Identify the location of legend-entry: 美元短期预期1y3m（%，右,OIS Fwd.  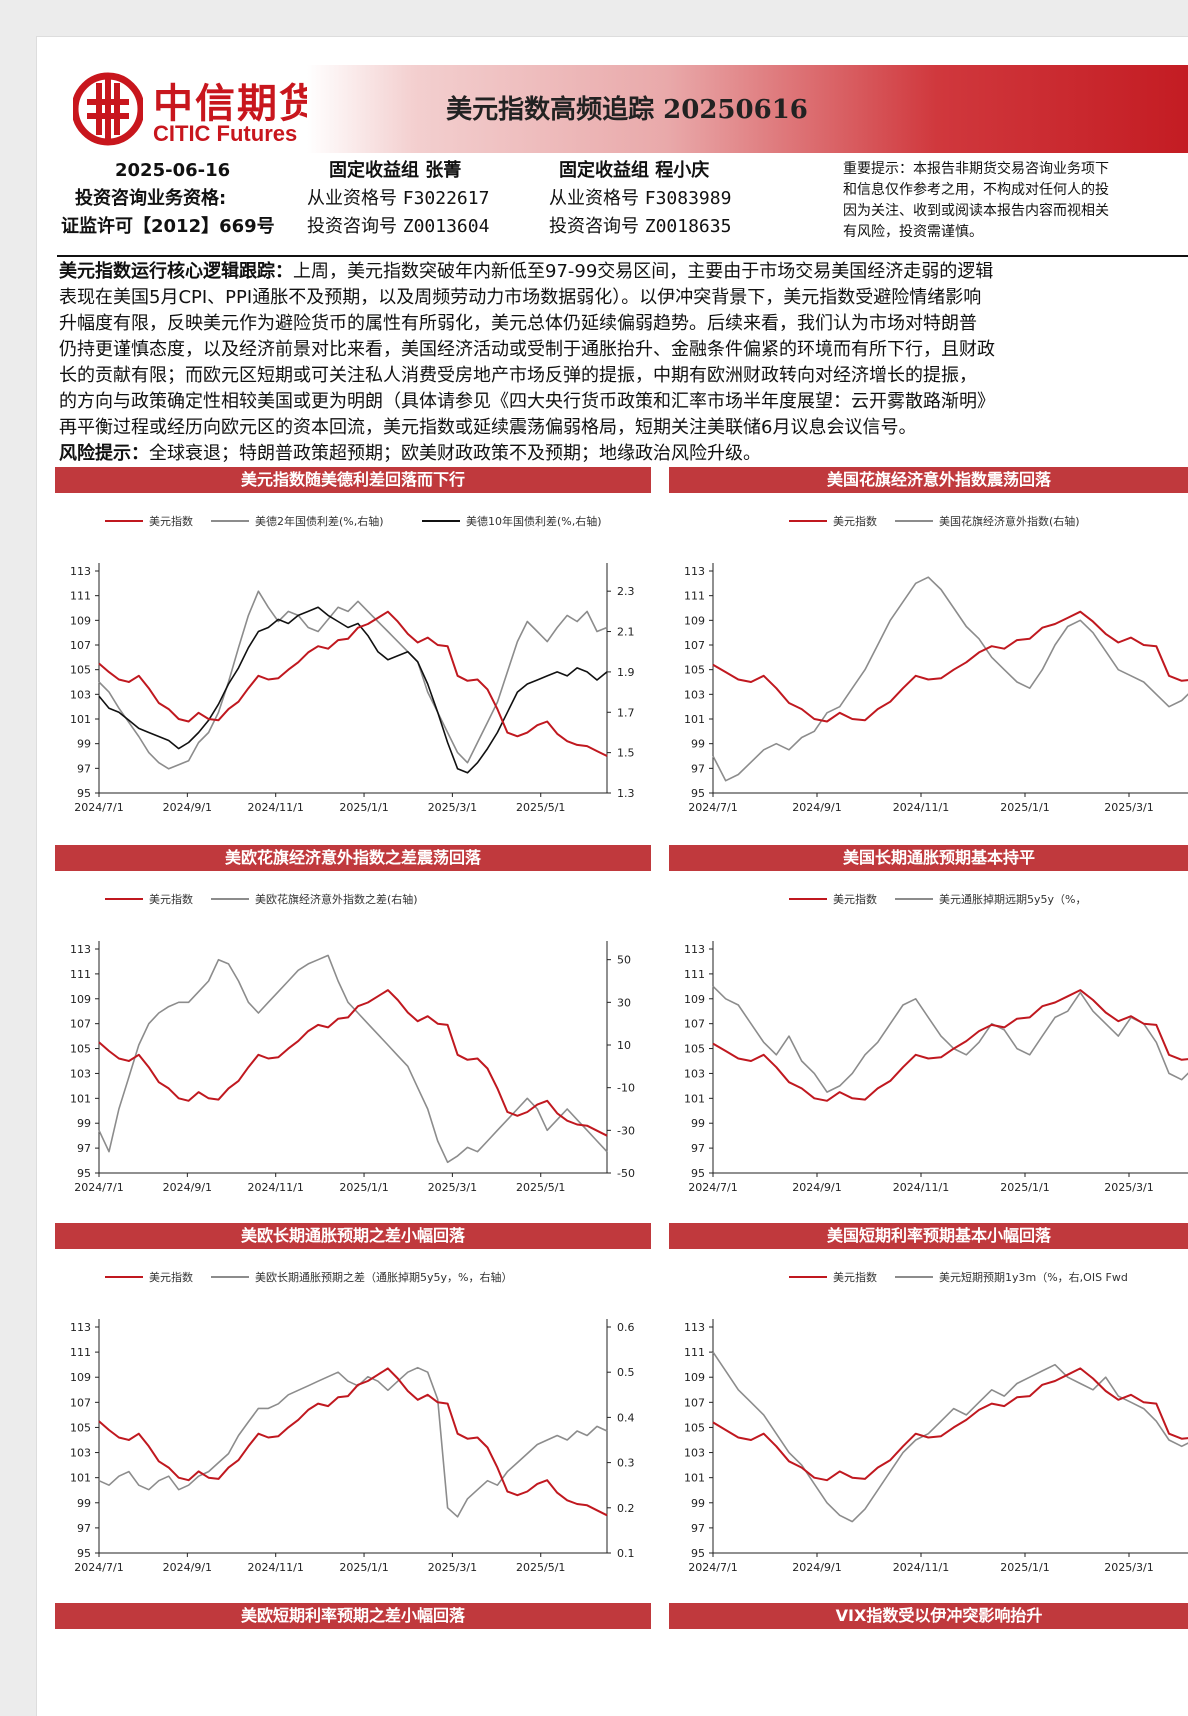
(1011, 1277).